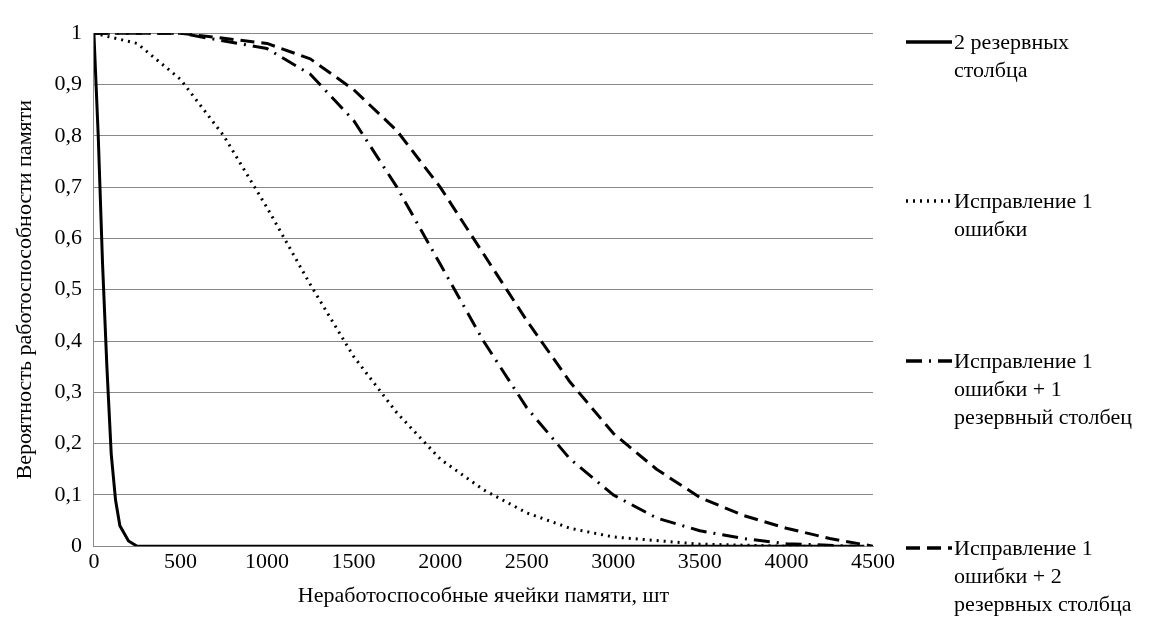  Describe the element at coordinates (353, 561) in the screenshot. I see `x-tick-label: 1500` at that location.